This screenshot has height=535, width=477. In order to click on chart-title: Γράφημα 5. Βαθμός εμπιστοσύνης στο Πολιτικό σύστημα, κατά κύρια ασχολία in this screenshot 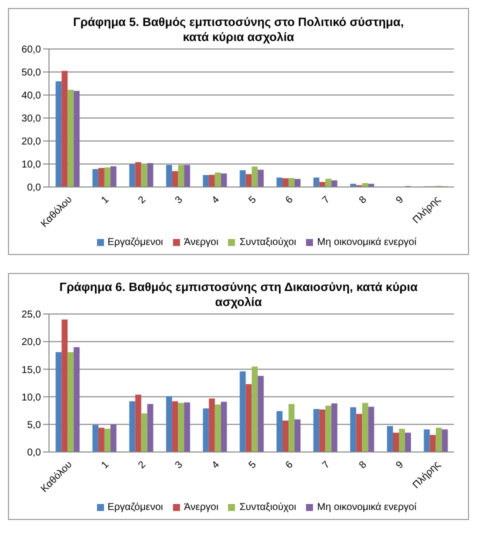, I will do `click(238, 29)`.